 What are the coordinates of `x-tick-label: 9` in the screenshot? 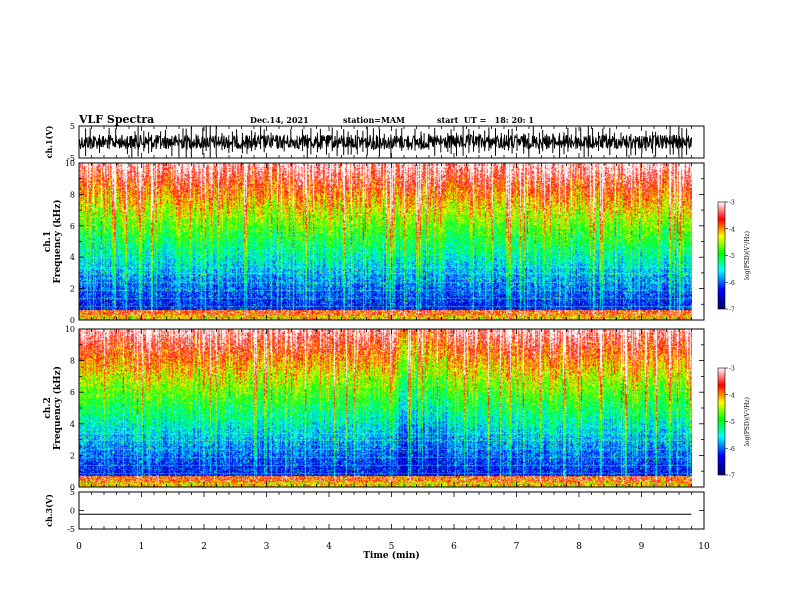 It's located at (642, 547).